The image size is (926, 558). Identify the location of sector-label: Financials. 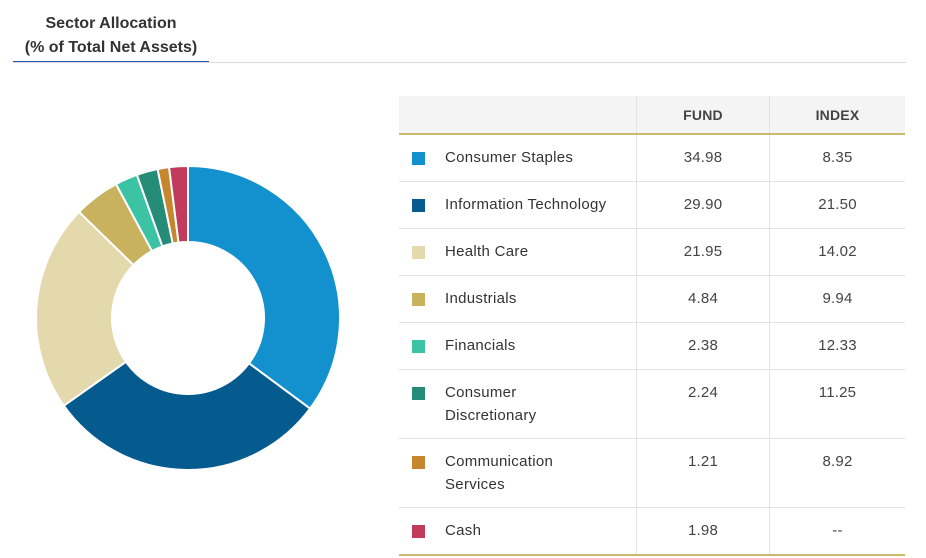
(480, 345).